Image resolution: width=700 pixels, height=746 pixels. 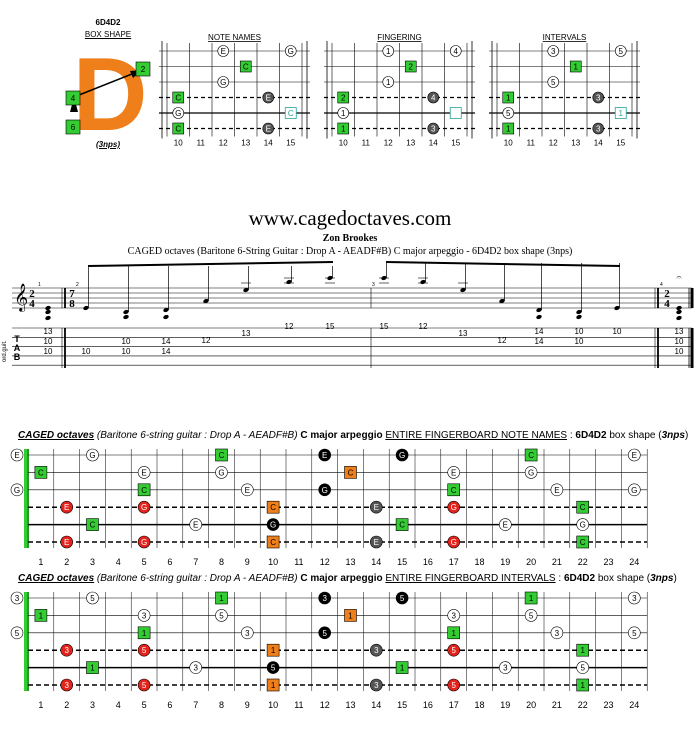 What do you see at coordinates (234, 37) in the screenshot?
I see `small-diagram-title: NOTE NAMES` at bounding box center [234, 37].